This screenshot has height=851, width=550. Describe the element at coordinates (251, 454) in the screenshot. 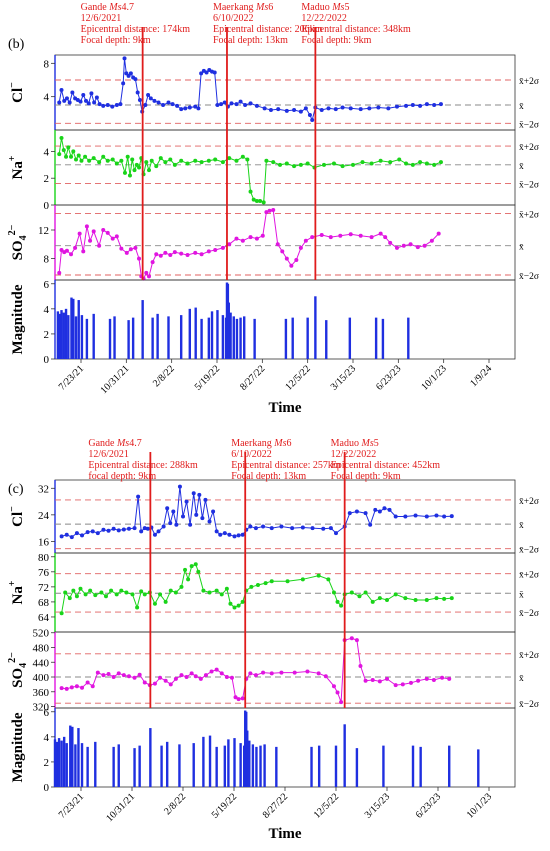

I see `event-annotation: 6/10/2022` at that location.